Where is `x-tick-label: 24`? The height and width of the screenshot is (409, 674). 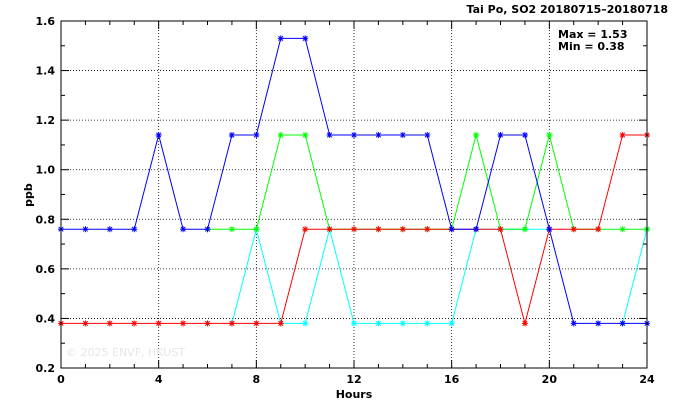
x-tick-label: 24 is located at coordinates (647, 379).